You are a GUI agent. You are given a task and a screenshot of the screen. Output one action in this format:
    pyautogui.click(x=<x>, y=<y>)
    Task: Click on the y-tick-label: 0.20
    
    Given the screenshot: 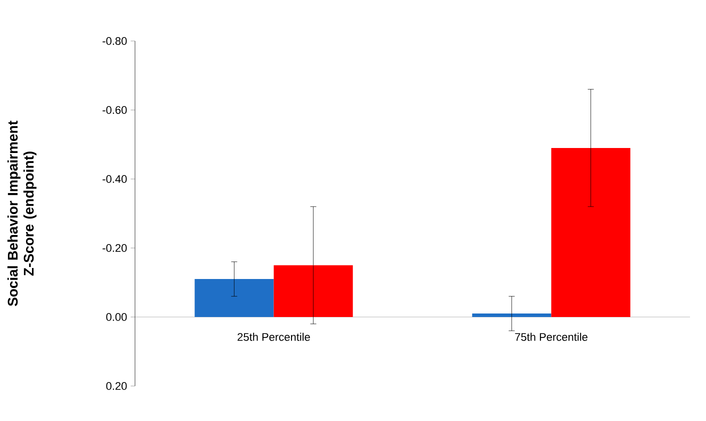 What is the action you would take?
    pyautogui.click(x=116, y=386)
    